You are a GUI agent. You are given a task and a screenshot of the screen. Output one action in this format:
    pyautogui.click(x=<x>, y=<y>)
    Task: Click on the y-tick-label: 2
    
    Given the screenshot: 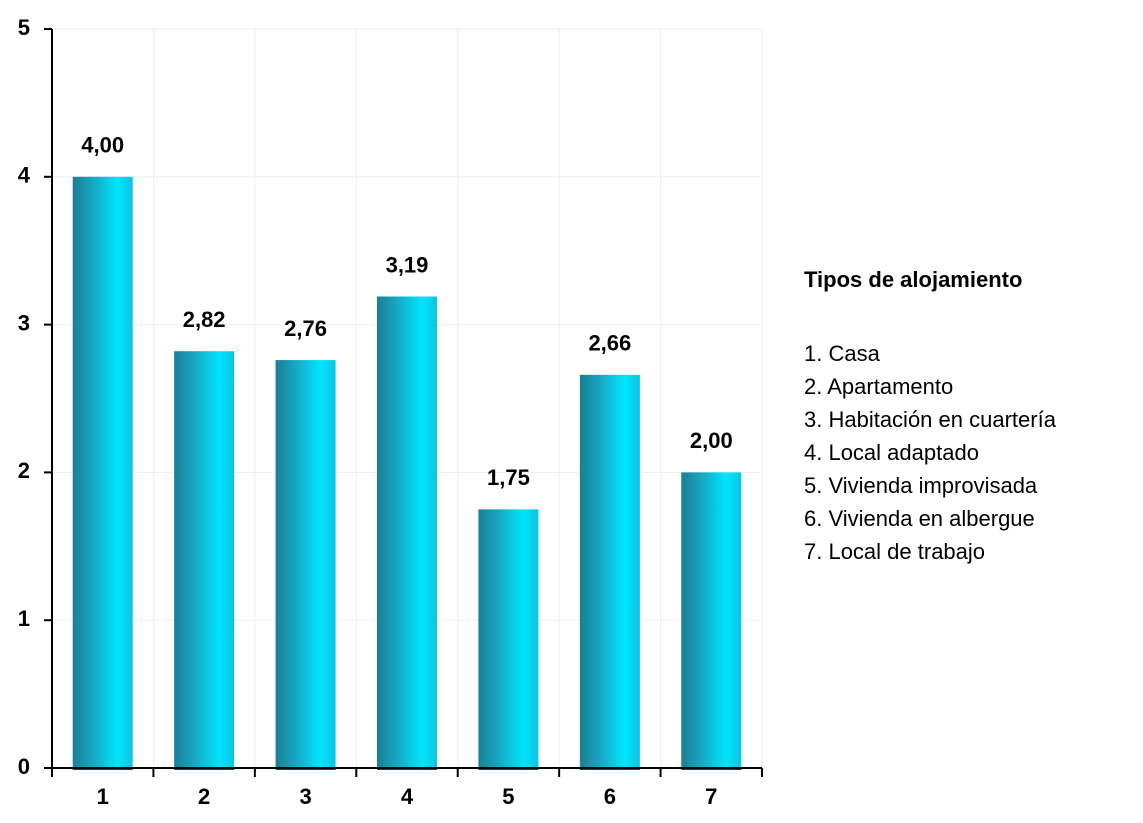 What is the action you would take?
    pyautogui.click(x=24, y=470)
    